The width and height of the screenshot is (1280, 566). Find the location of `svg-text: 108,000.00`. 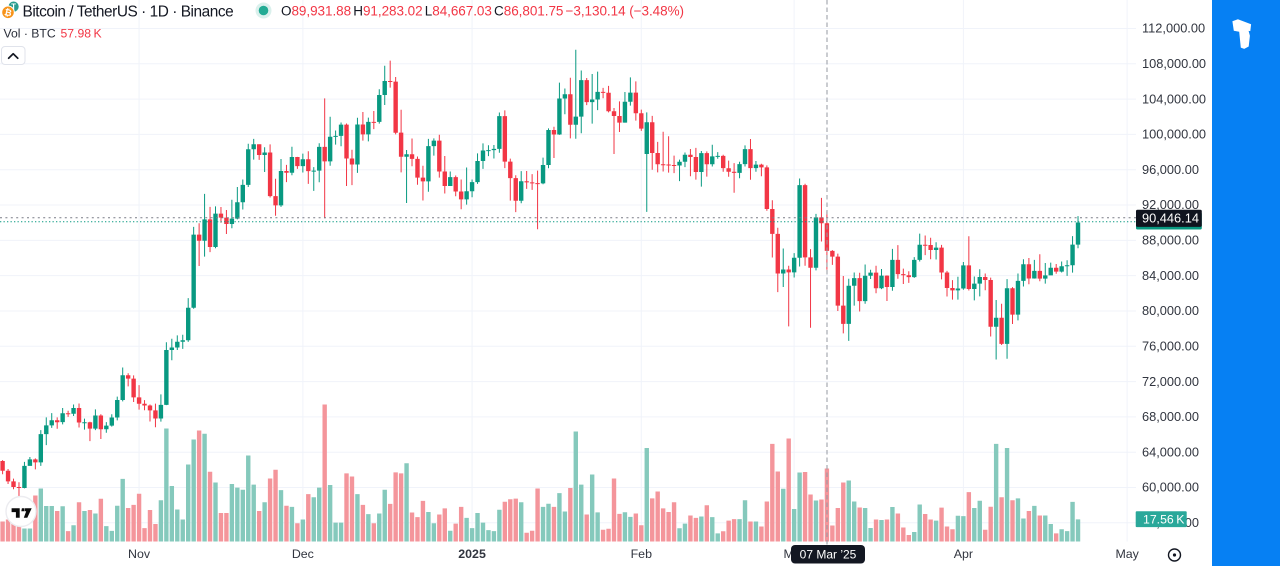

svg-text: 108,000.00 is located at coordinates (1174, 63).